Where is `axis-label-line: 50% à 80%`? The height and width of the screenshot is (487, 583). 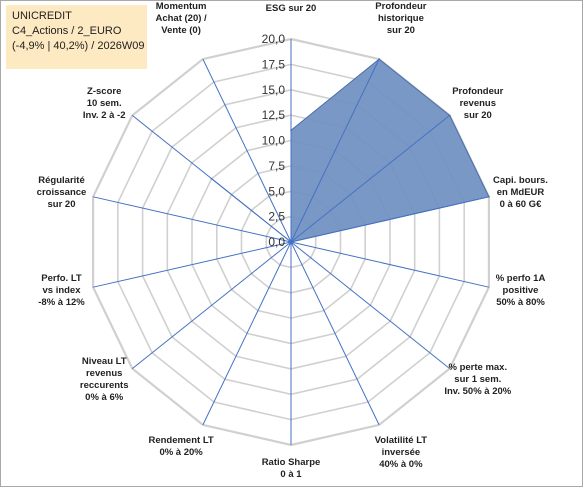 axis-label-line: 50% à 80% is located at coordinates (520, 302).